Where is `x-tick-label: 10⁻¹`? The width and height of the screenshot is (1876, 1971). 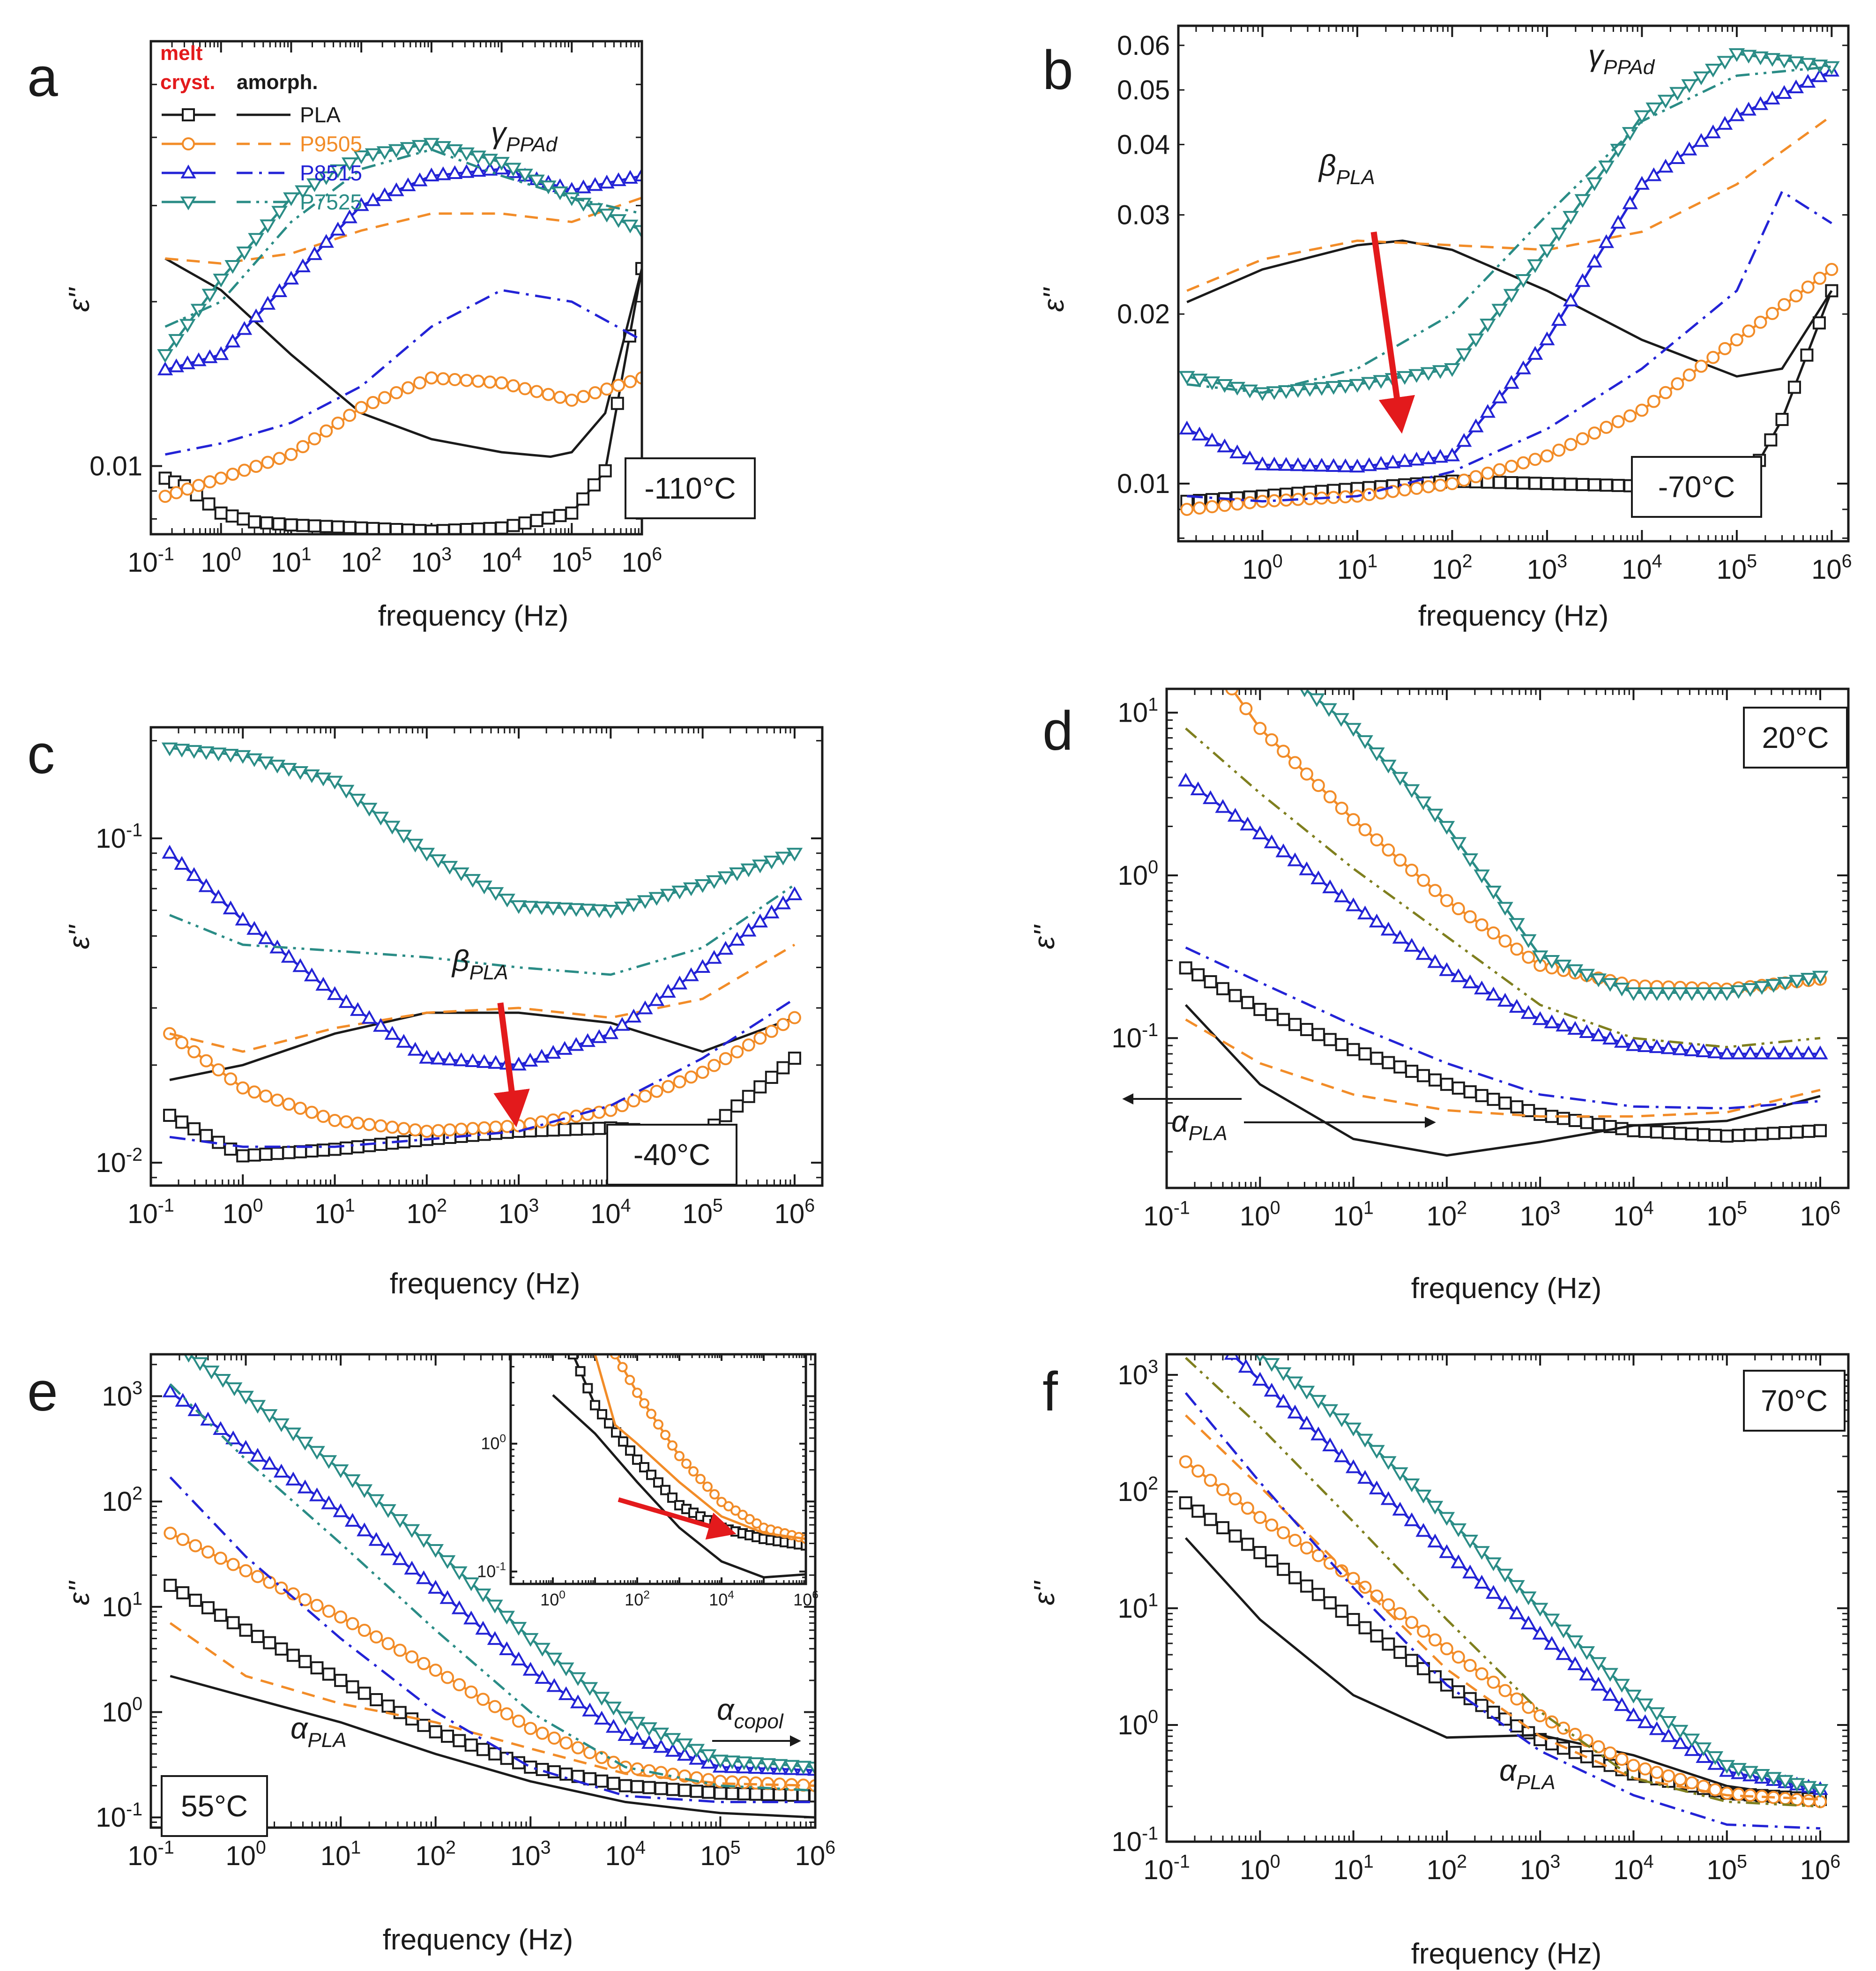
x-tick-label: 10⁻¹ is located at coordinates (150, 1854).